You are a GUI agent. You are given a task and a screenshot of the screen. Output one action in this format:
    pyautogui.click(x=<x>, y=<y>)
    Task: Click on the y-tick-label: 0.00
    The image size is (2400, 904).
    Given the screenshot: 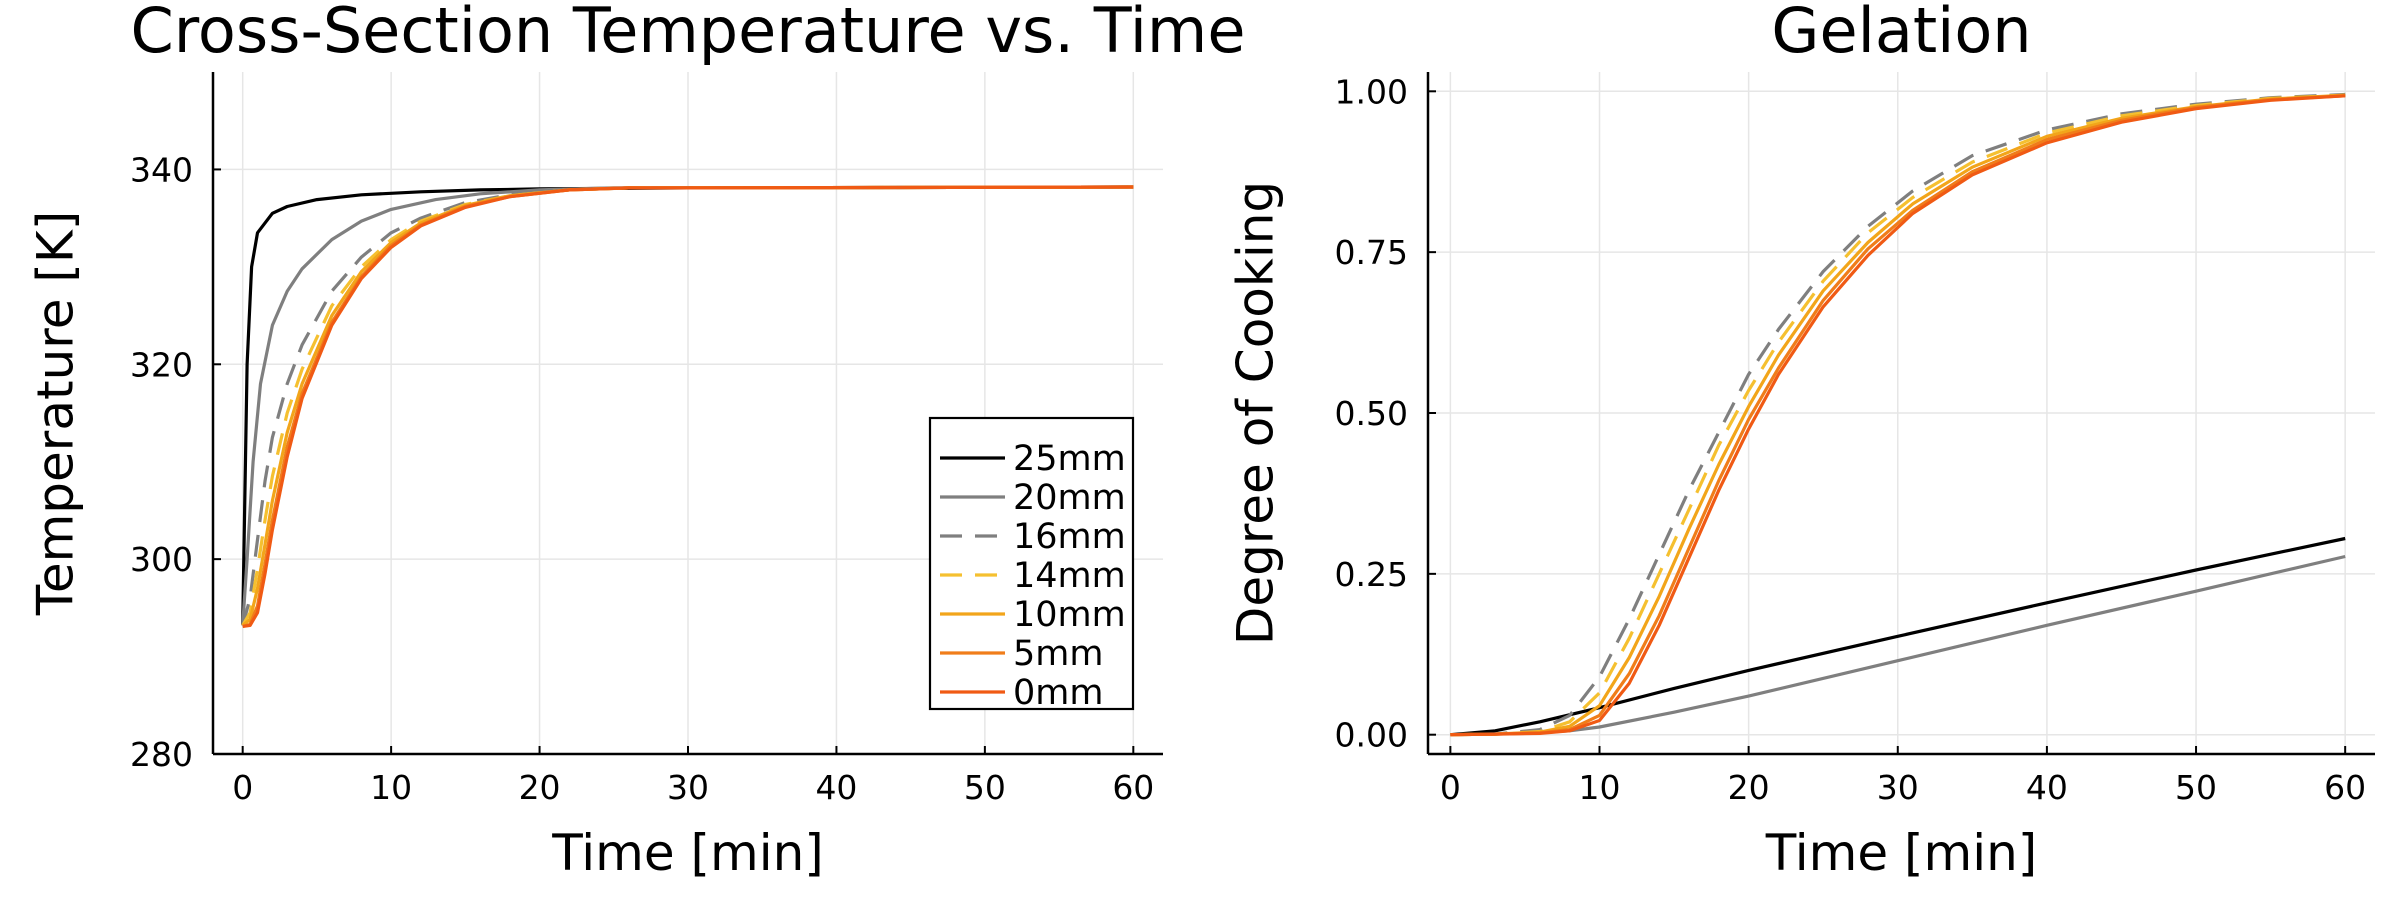 What is the action you would take?
    pyautogui.click(x=1371, y=735)
    